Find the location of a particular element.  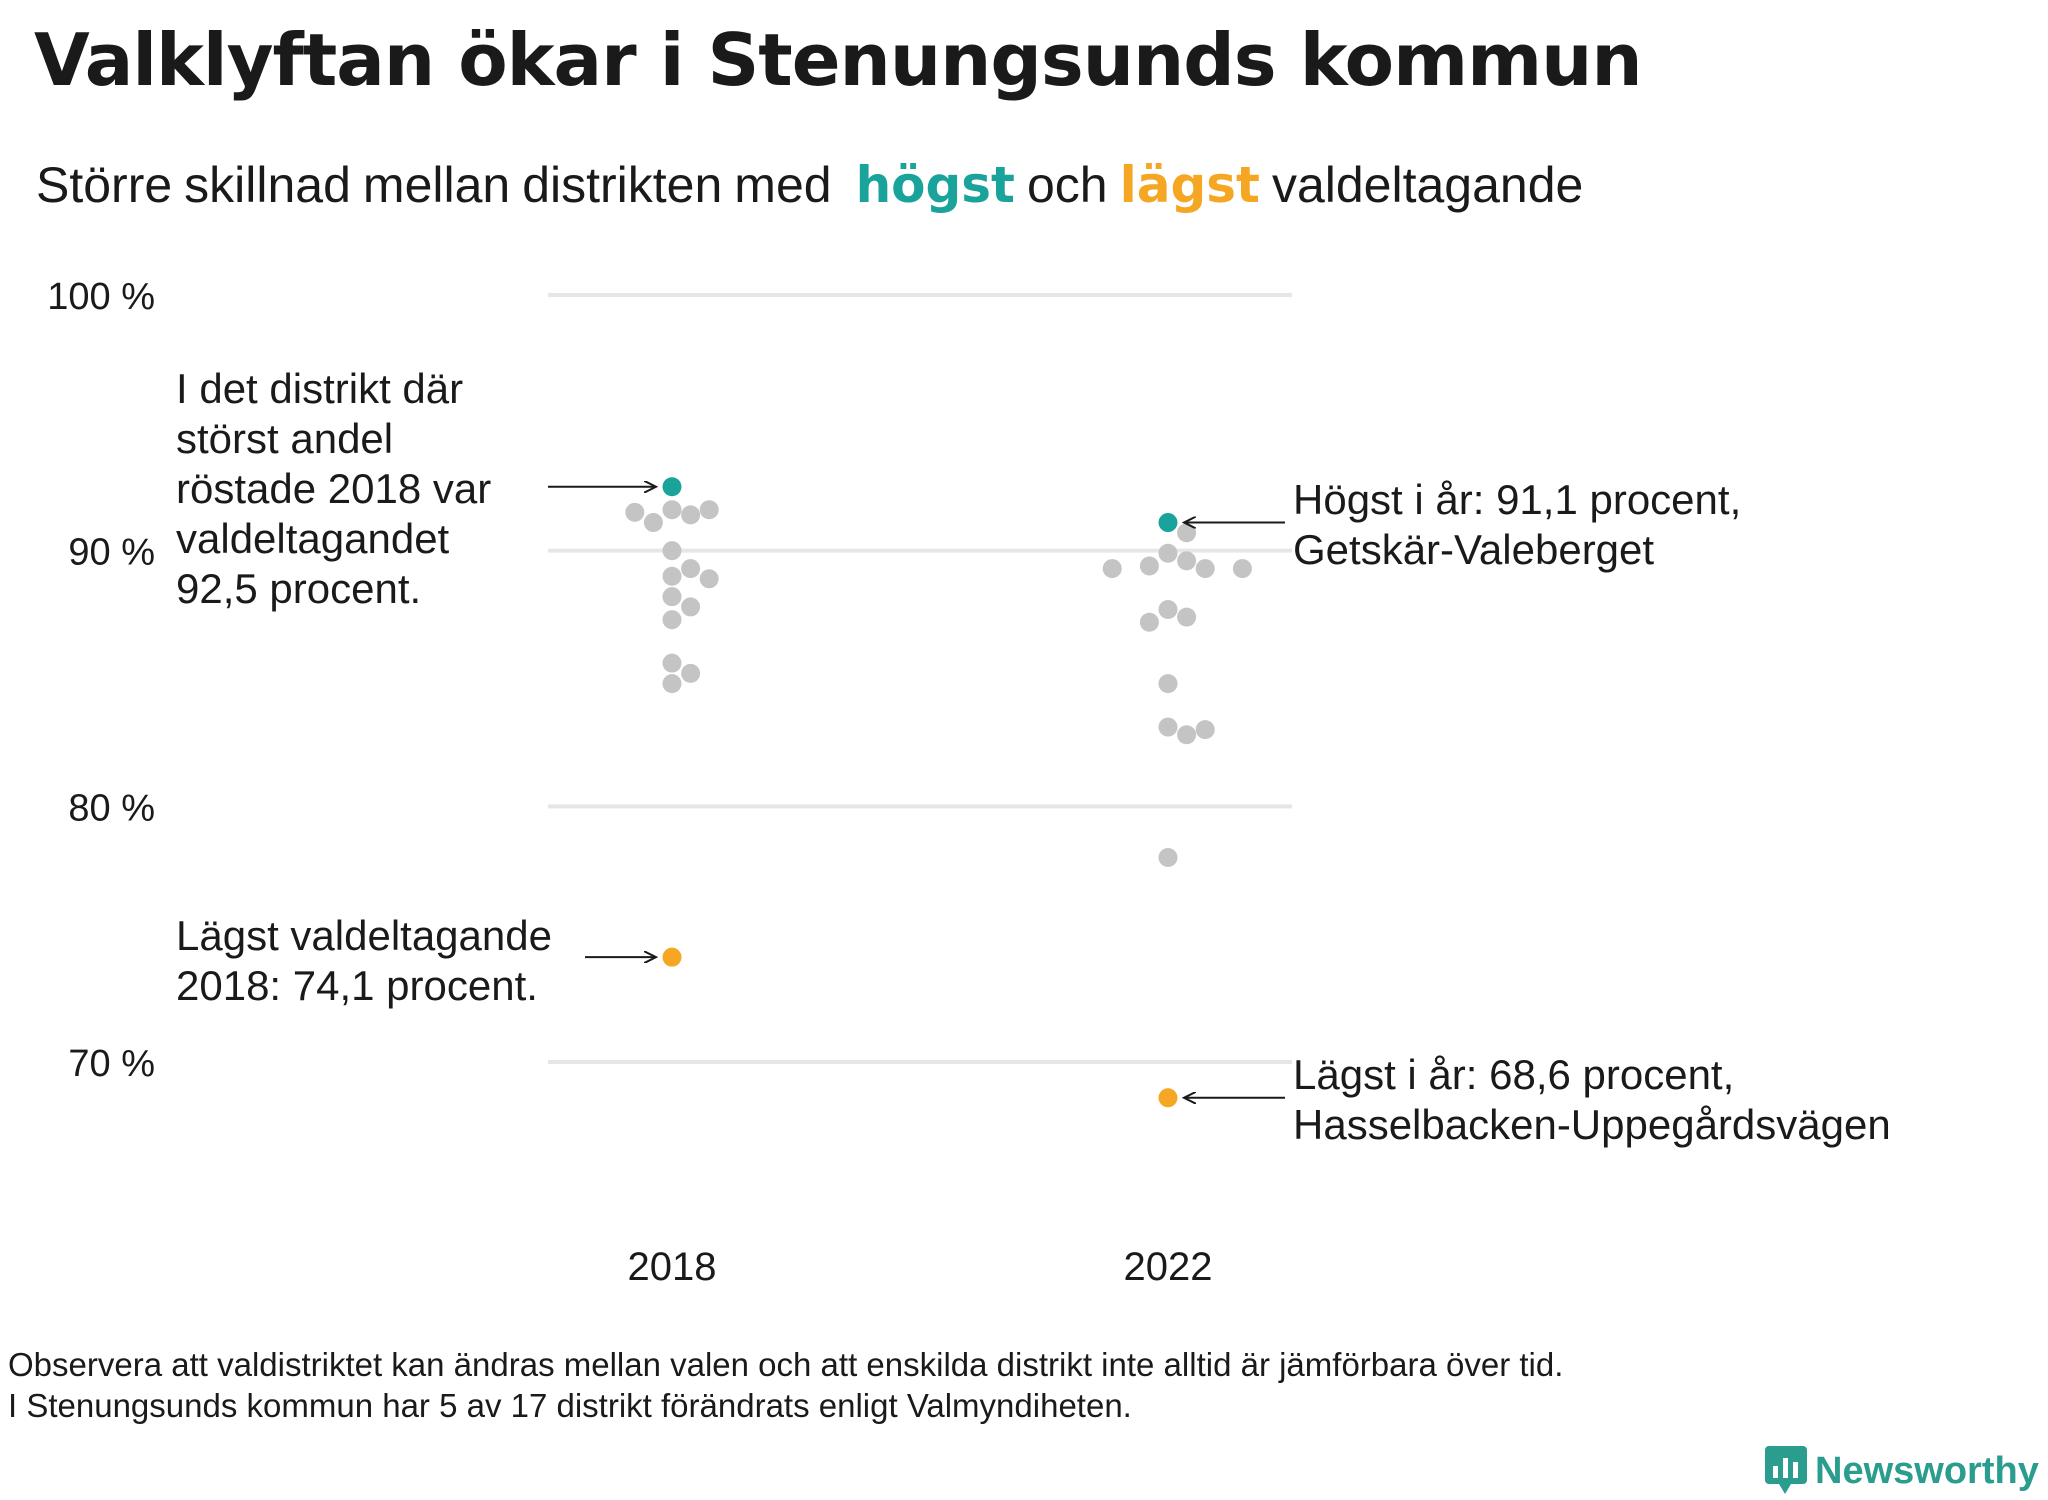

annotation-low-2022-line-0: Lägst i år: 68,6 procent, is located at coordinates (1513, 1074).